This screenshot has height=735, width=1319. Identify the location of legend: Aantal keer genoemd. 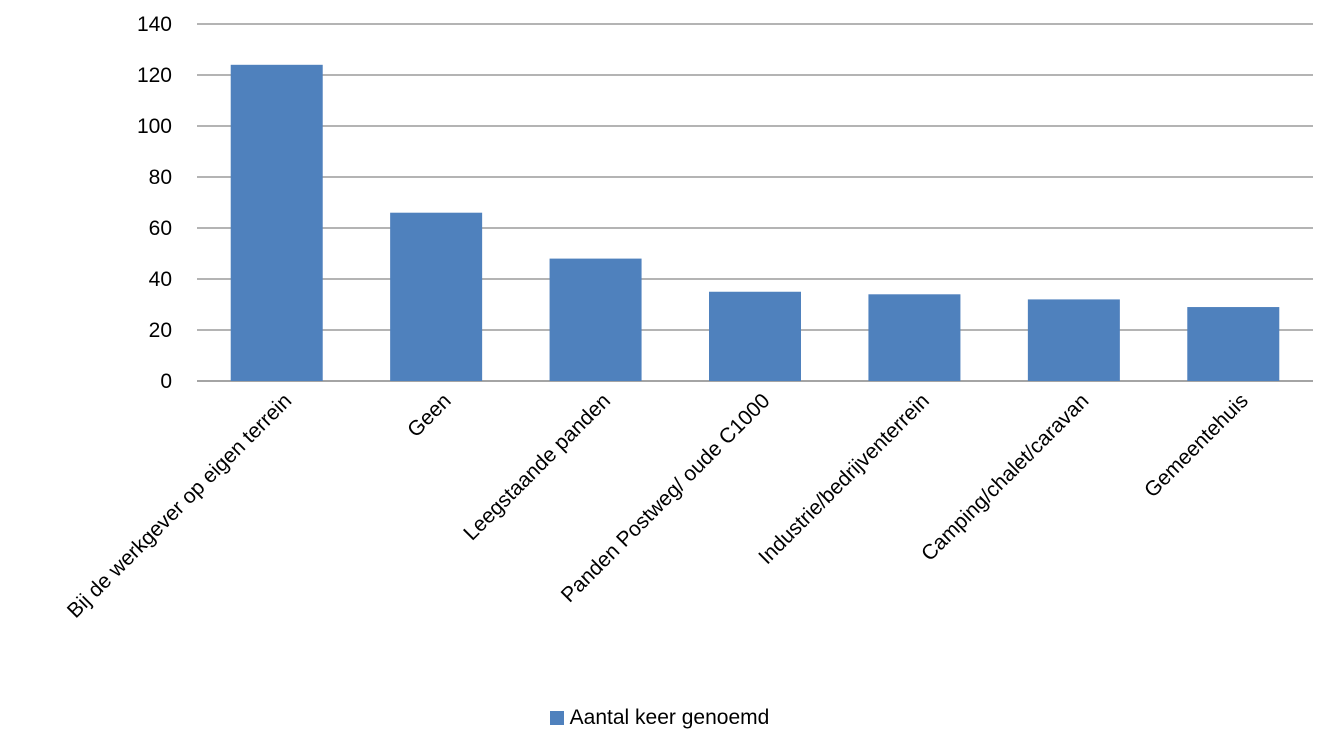
(659, 718).